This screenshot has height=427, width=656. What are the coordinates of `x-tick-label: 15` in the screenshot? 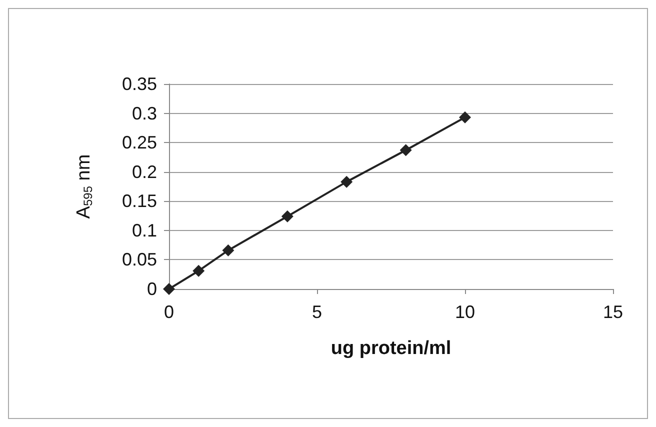 It's located at (613, 312).